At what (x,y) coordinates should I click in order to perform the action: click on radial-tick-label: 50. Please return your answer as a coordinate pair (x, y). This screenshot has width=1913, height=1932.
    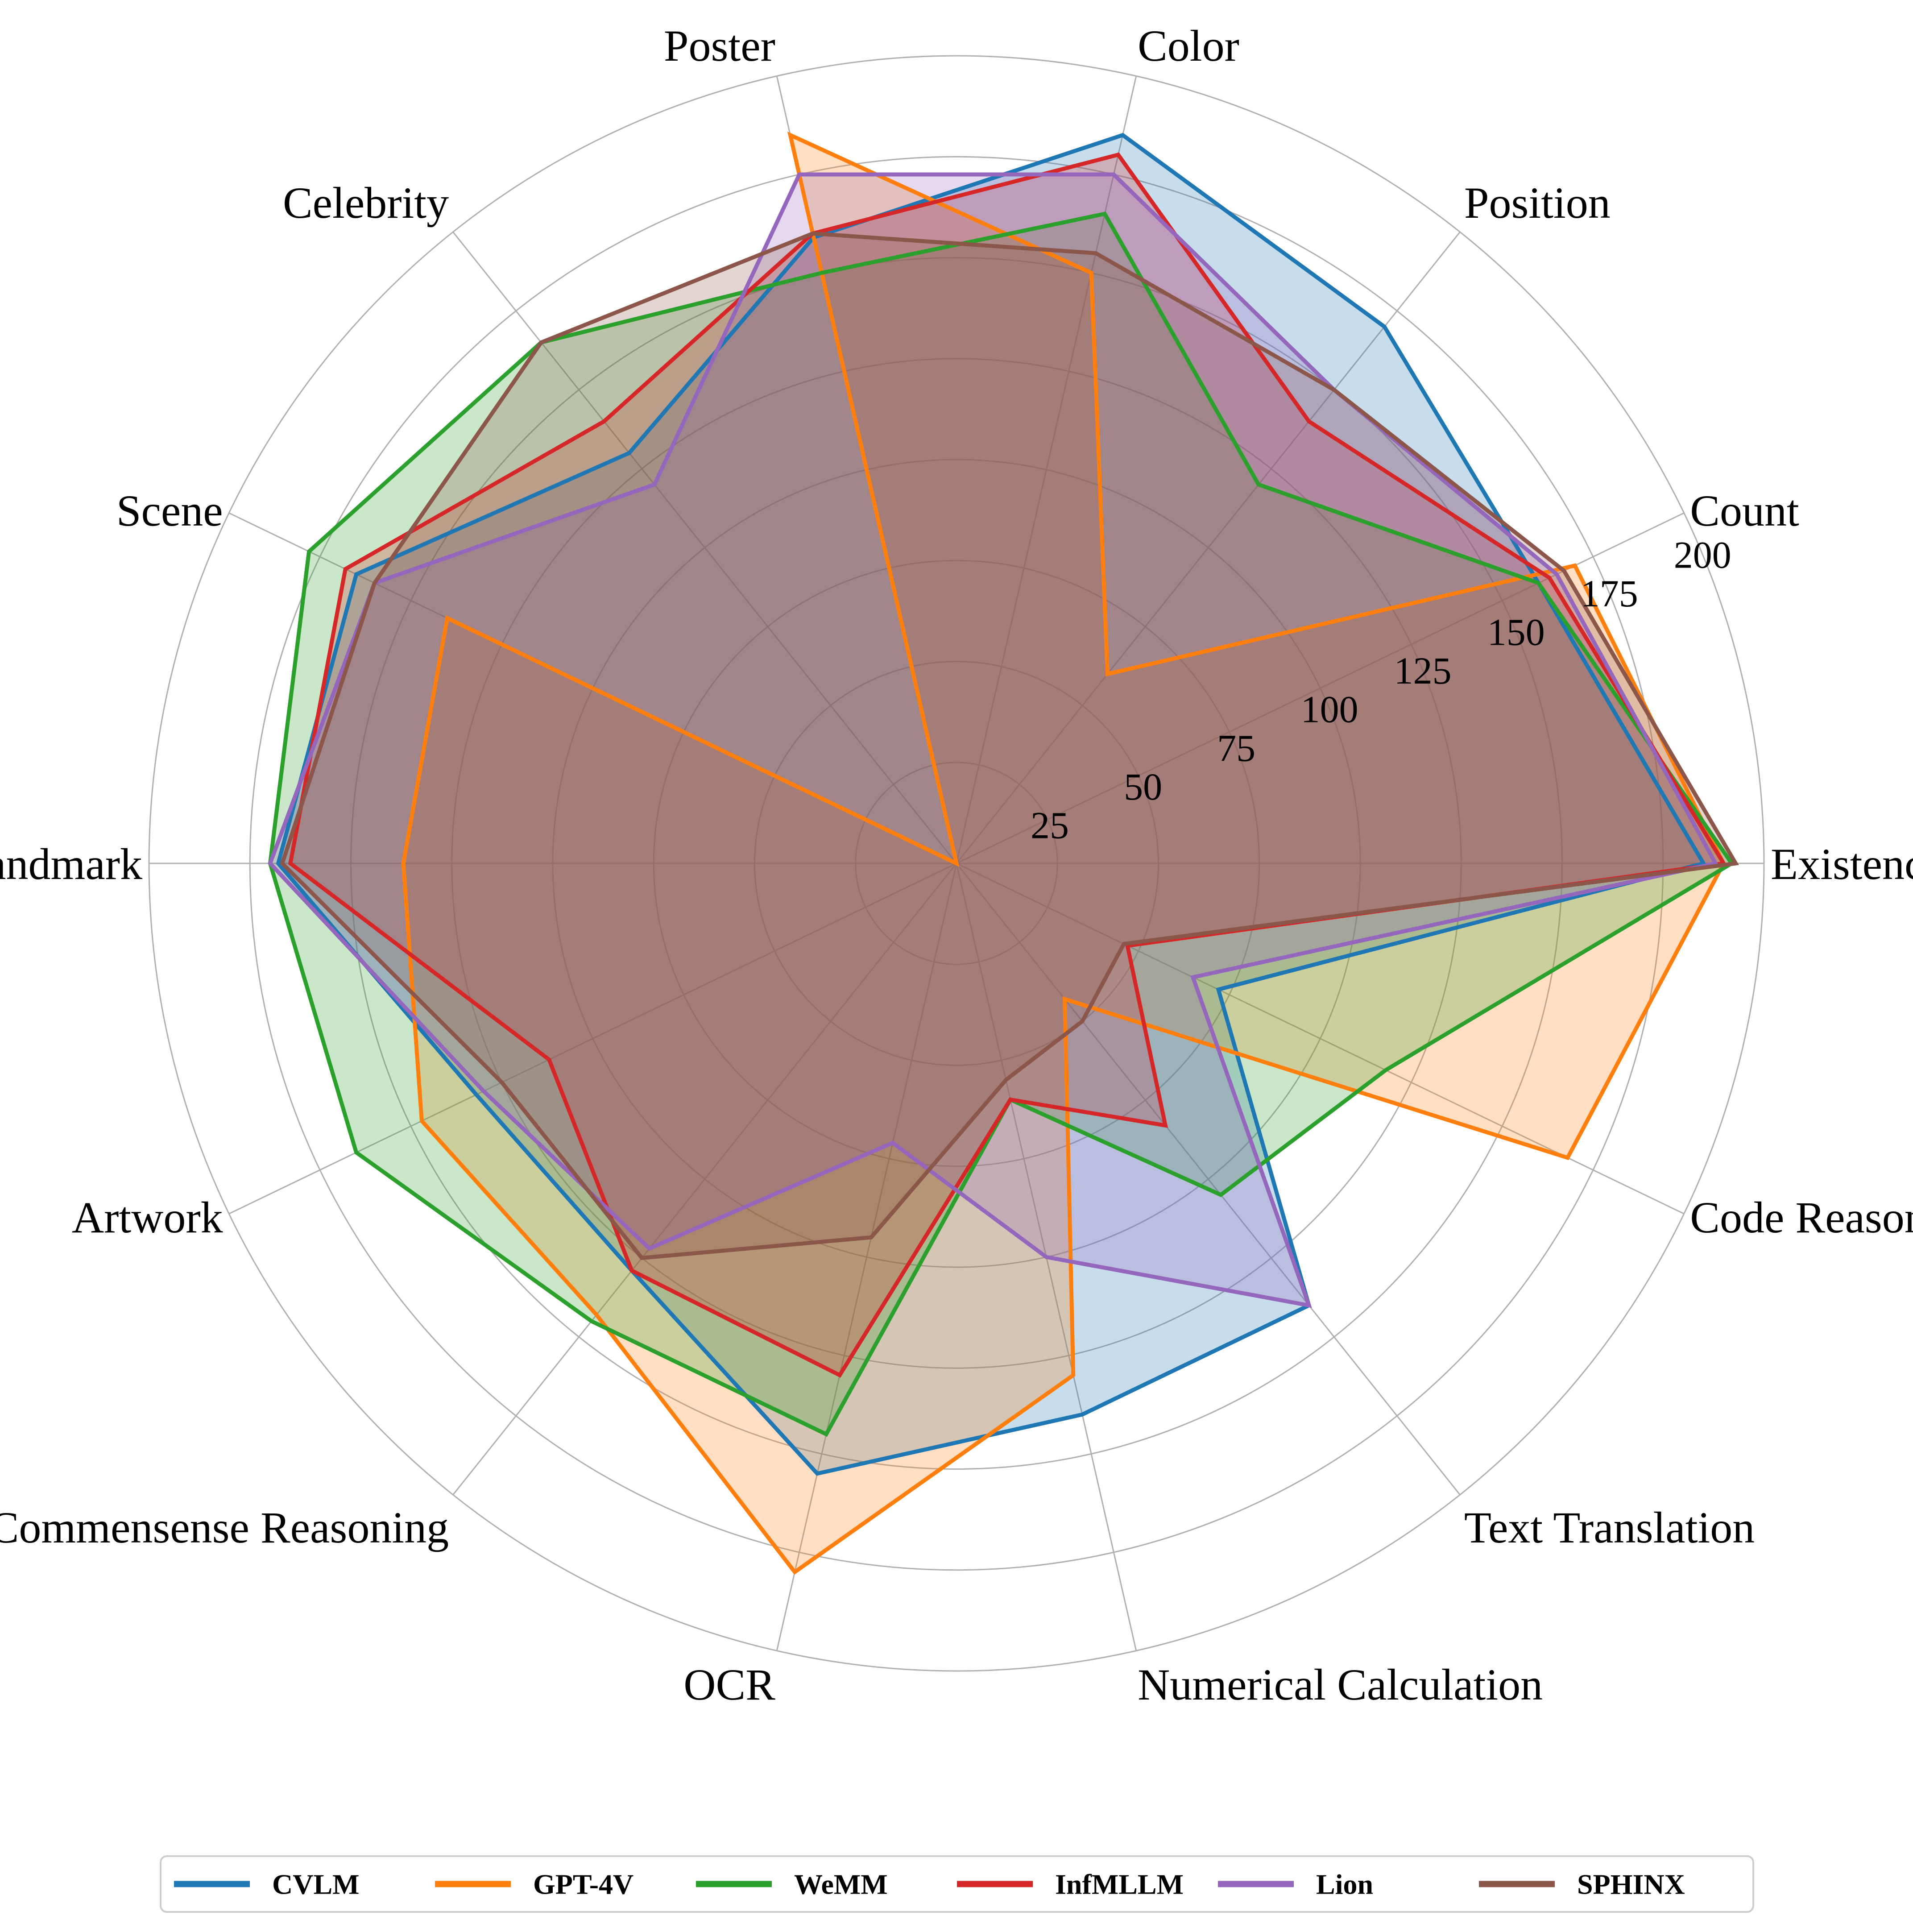
    Looking at the image, I should click on (1143, 786).